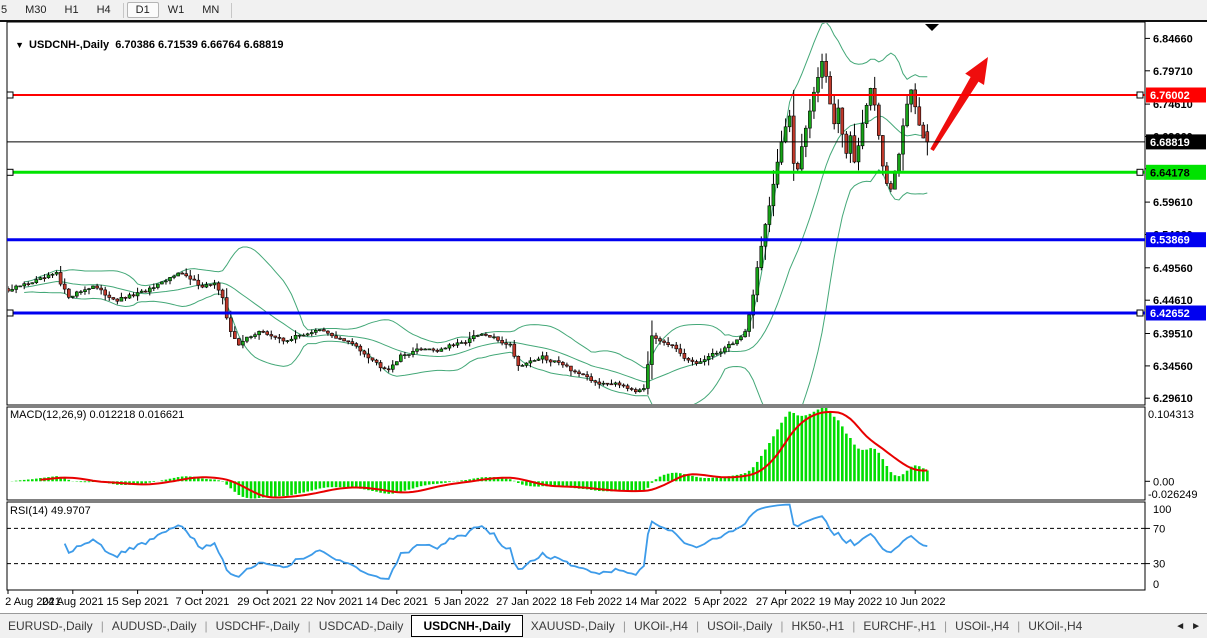 Image resolution: width=1207 pixels, height=638 pixels. What do you see at coordinates (1159, 529) in the screenshot?
I see `rsi-axis-70: 70` at bounding box center [1159, 529].